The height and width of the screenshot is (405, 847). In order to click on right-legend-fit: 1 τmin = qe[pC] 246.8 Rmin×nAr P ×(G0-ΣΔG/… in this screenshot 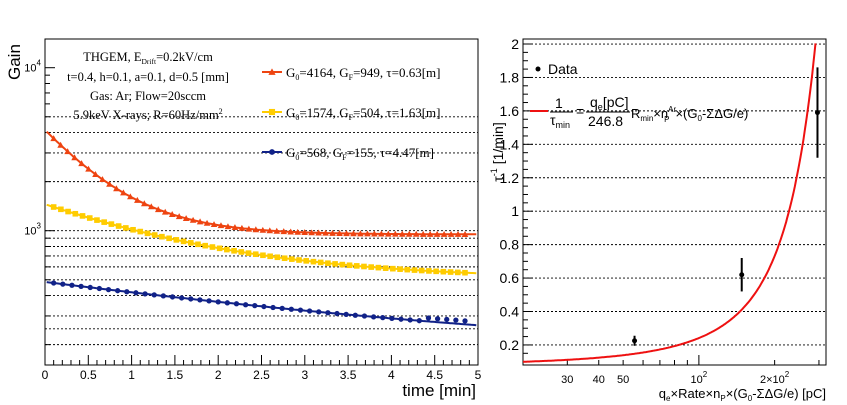, I will do `click(639, 112)`.